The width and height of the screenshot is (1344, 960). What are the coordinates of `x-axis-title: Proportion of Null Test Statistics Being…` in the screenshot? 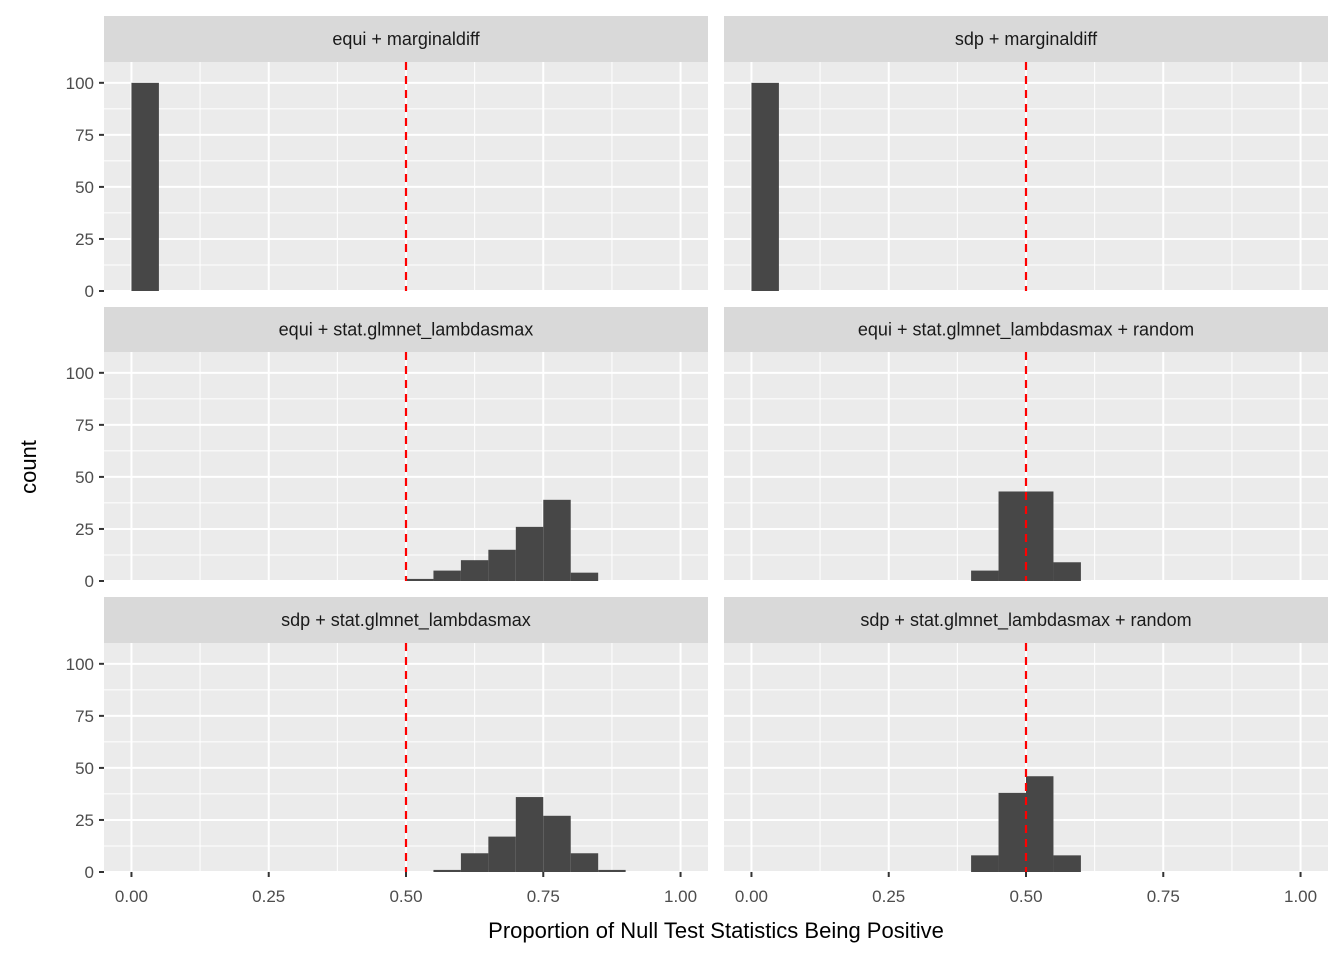 It's located at (716, 930).